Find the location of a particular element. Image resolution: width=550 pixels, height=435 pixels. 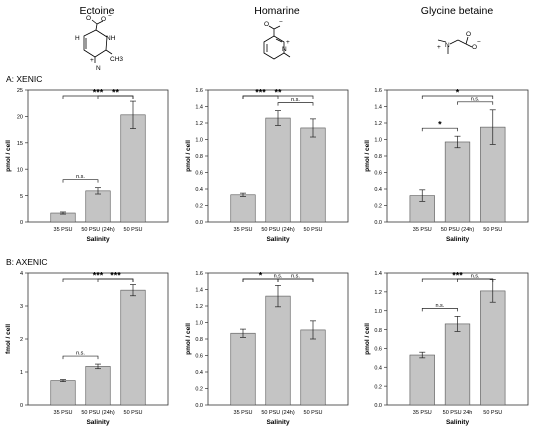

y-tick-label: 4 is located at coordinates (21, 274).